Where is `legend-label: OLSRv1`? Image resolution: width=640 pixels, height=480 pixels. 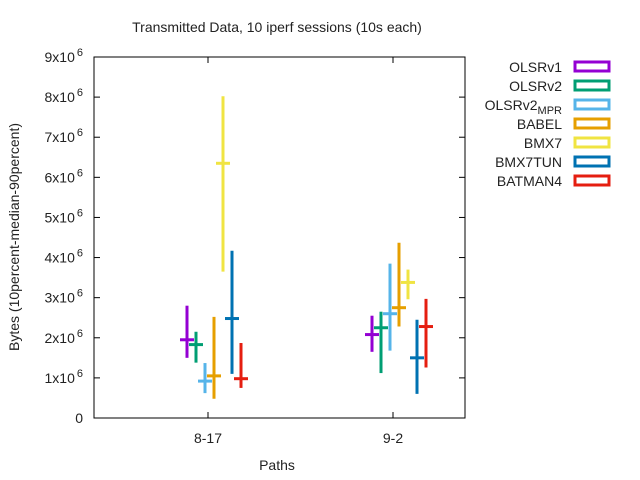
legend-label: OLSRv1 is located at coordinates (535, 67).